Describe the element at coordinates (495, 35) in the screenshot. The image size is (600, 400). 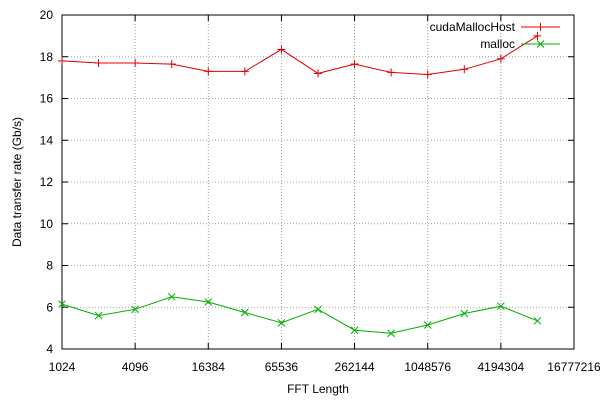
I see `legend: cudaMallocHost malloc` at that location.